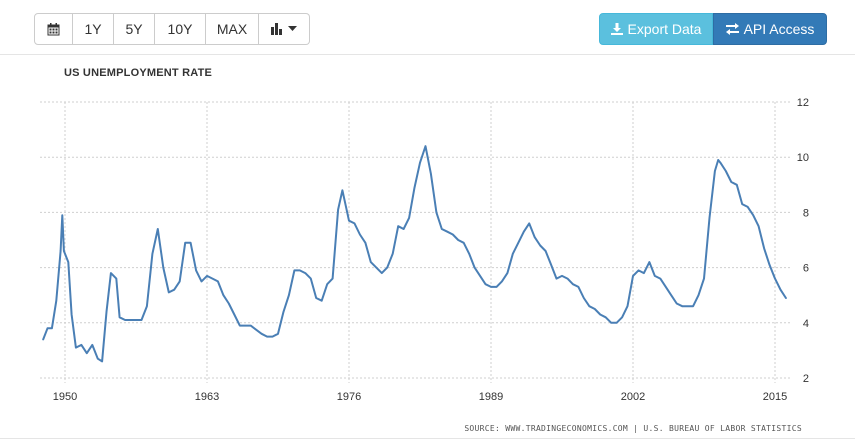  Describe the element at coordinates (134, 29) in the screenshot. I see `range-5y-button: 5Y` at that location.